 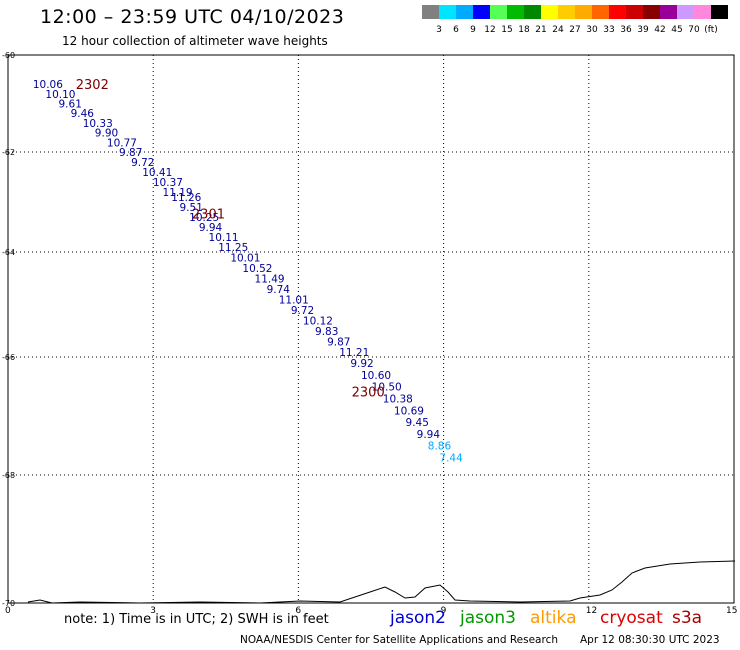 I want to click on swh-value: 9.90, so click(x=106, y=134).